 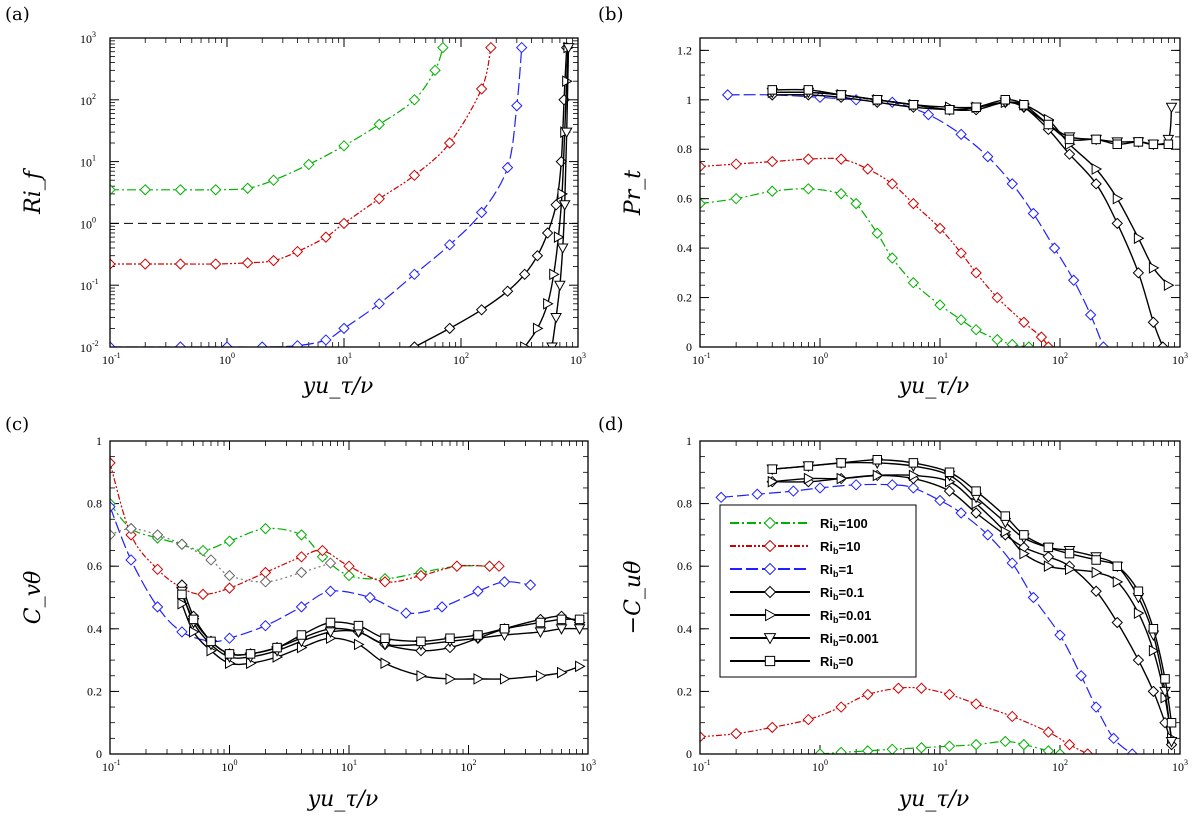 I want to click on y-tick-label: 10², so click(x=88, y=100).